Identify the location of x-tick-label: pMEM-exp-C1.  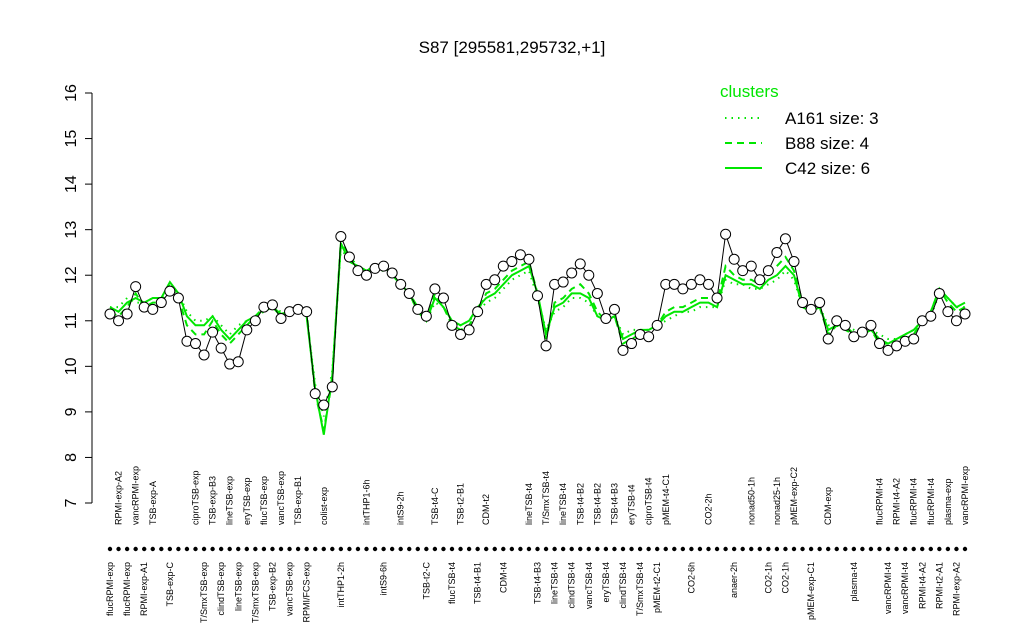
(811, 591).